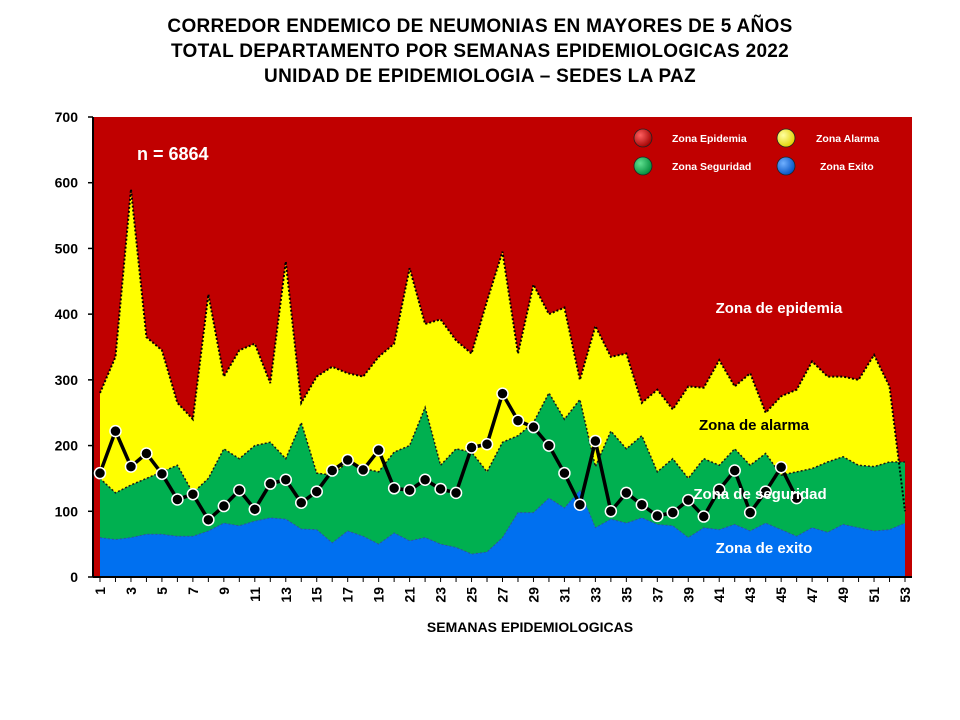  Describe the element at coordinates (502, 522) in the screenshot. I see `zone-exito-outline` at that location.